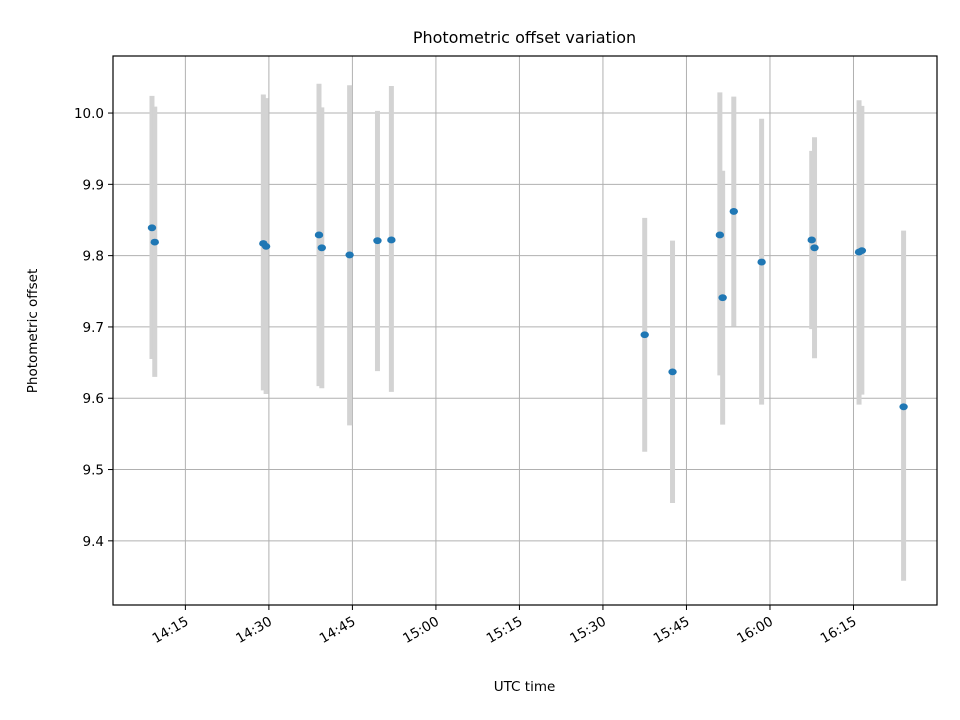 The height and width of the screenshot is (720, 960). Describe the element at coordinates (33, 331) in the screenshot. I see `y-axis-label: Photometric offset` at that location.